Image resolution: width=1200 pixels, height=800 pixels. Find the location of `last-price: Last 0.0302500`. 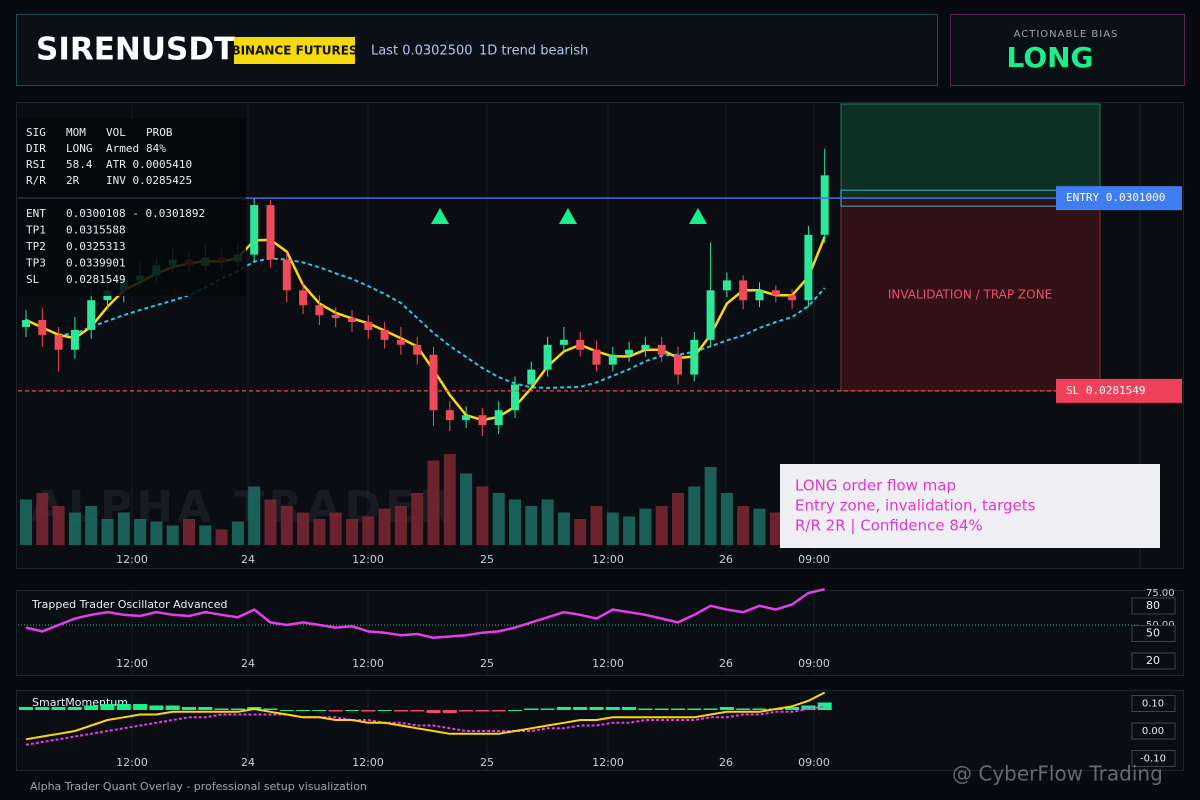

last-price: Last 0.0302500 is located at coordinates (422, 51).